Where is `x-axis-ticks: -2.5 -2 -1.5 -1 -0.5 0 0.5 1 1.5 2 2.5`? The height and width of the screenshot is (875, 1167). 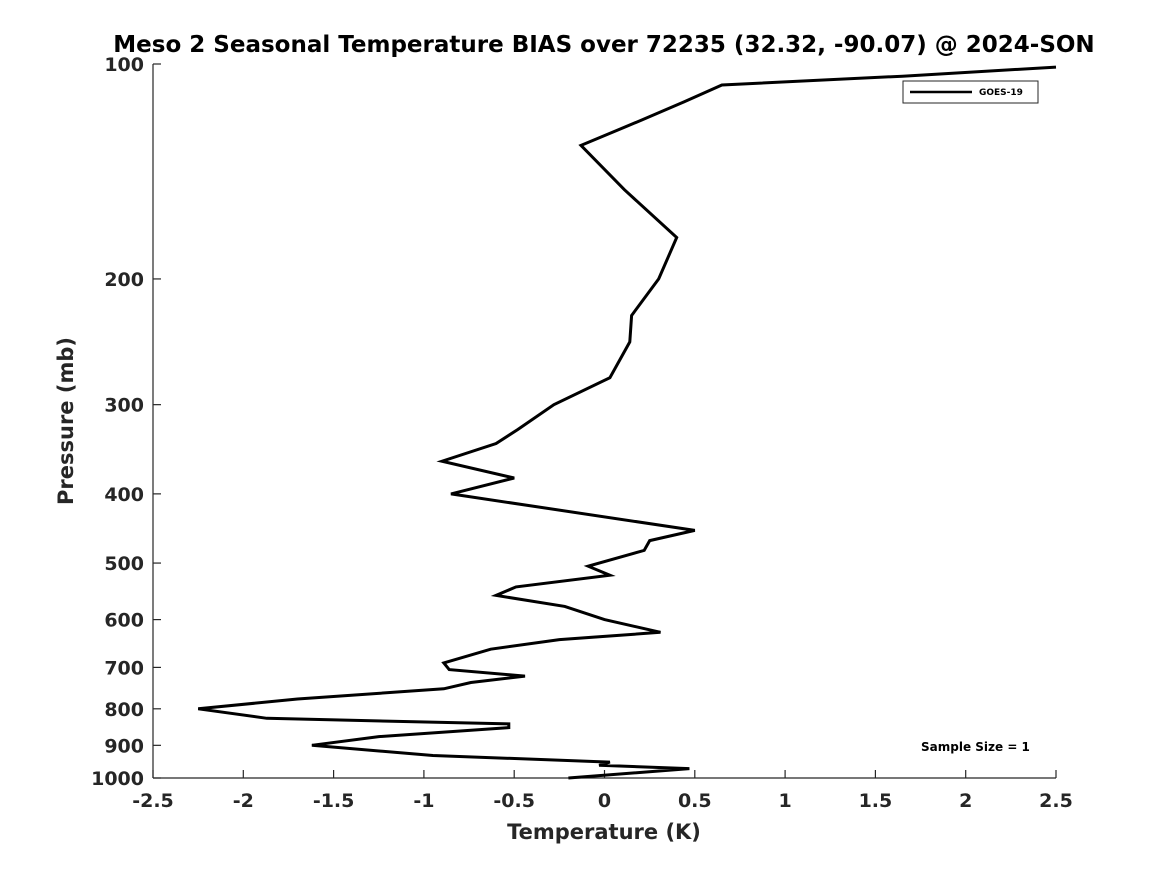
x-axis-ticks: -2.5 -2 -1.5 -1 -0.5 0 0.5 1 1.5 2 2.5 is located at coordinates (602, 791).